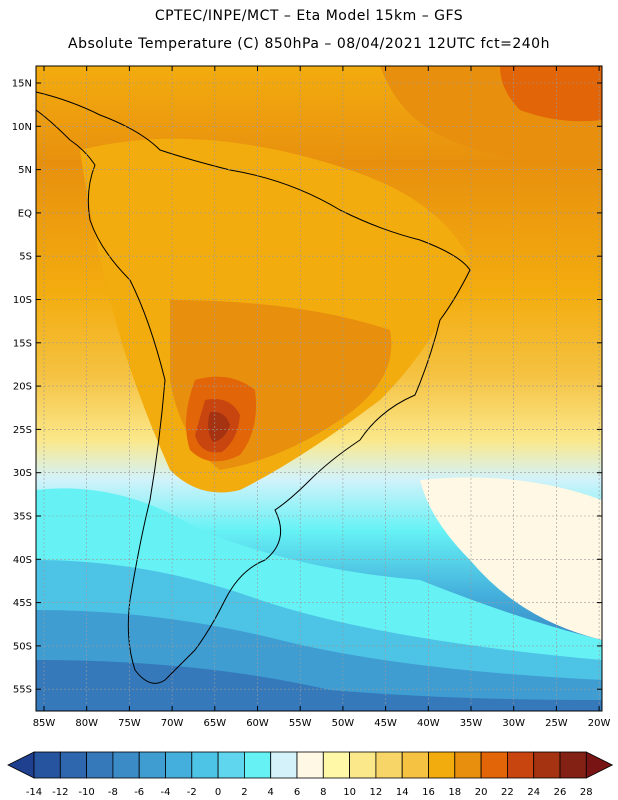 This screenshot has height=800, width=618. I want to click on lon-label: 25W, so click(556, 723).